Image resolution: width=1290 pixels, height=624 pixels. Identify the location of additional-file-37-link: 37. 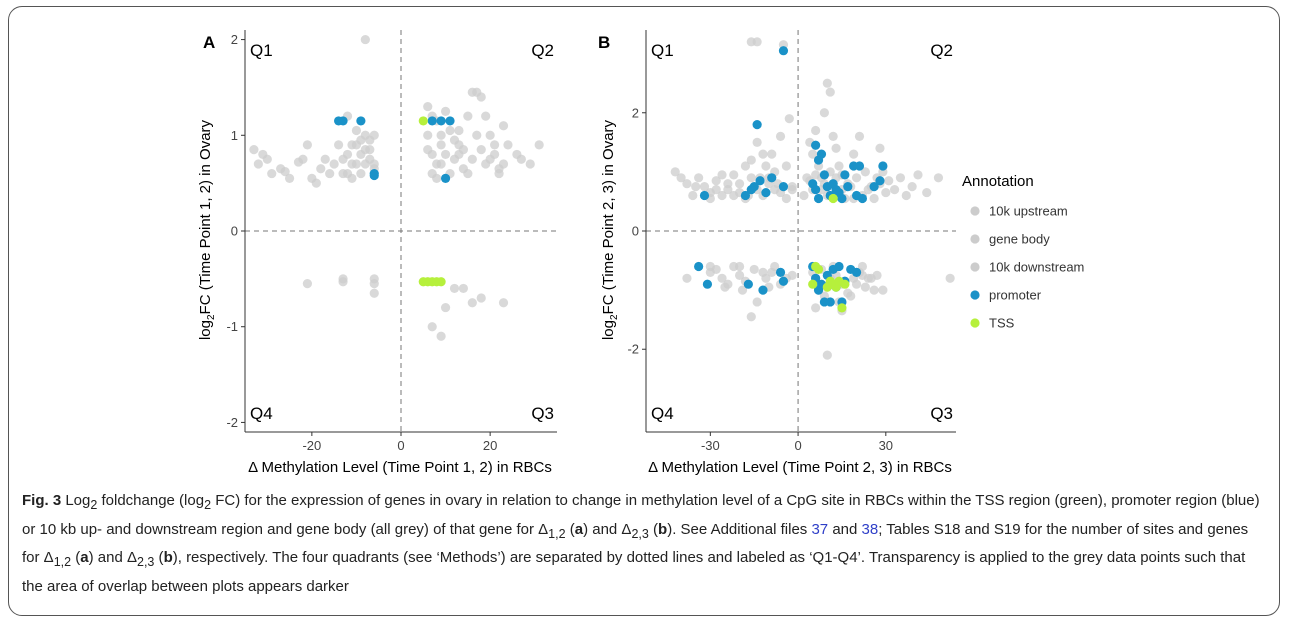
(820, 529).